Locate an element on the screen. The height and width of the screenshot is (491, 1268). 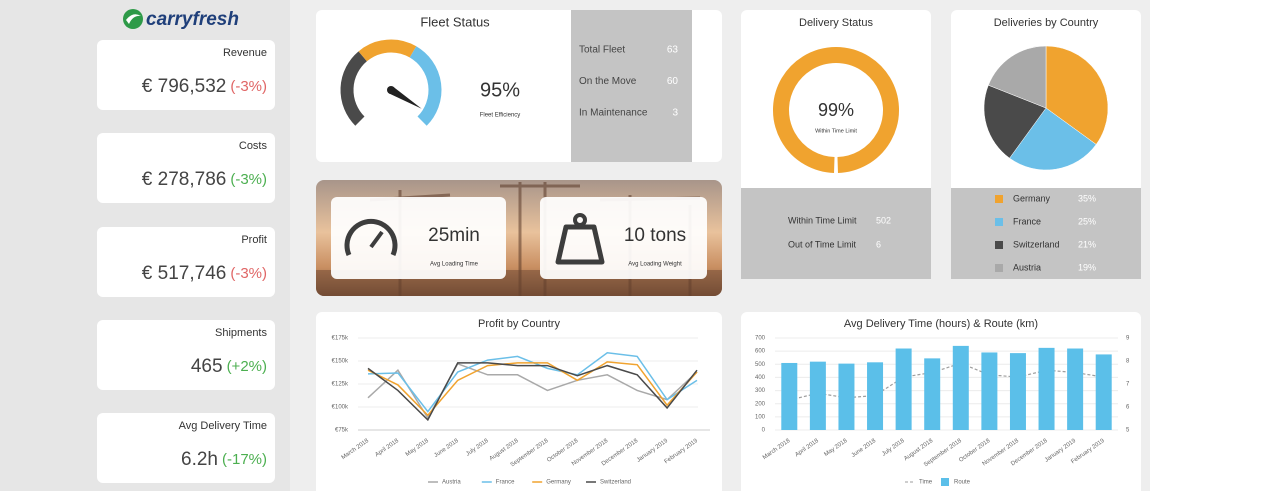
loading-value: 25min is located at coordinates (454, 235).